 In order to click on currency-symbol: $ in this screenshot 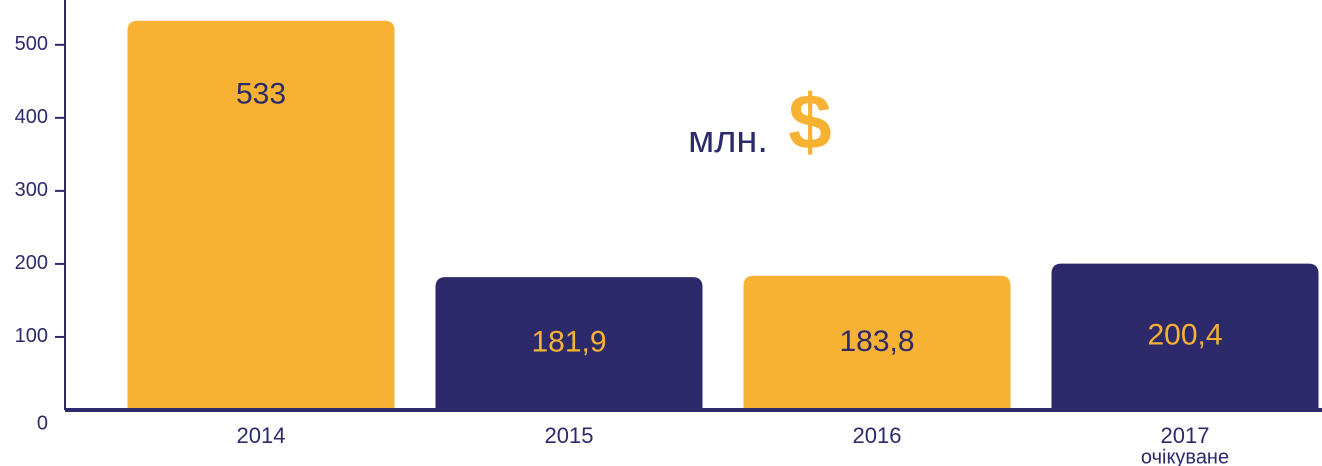, I will do `click(809, 122)`.